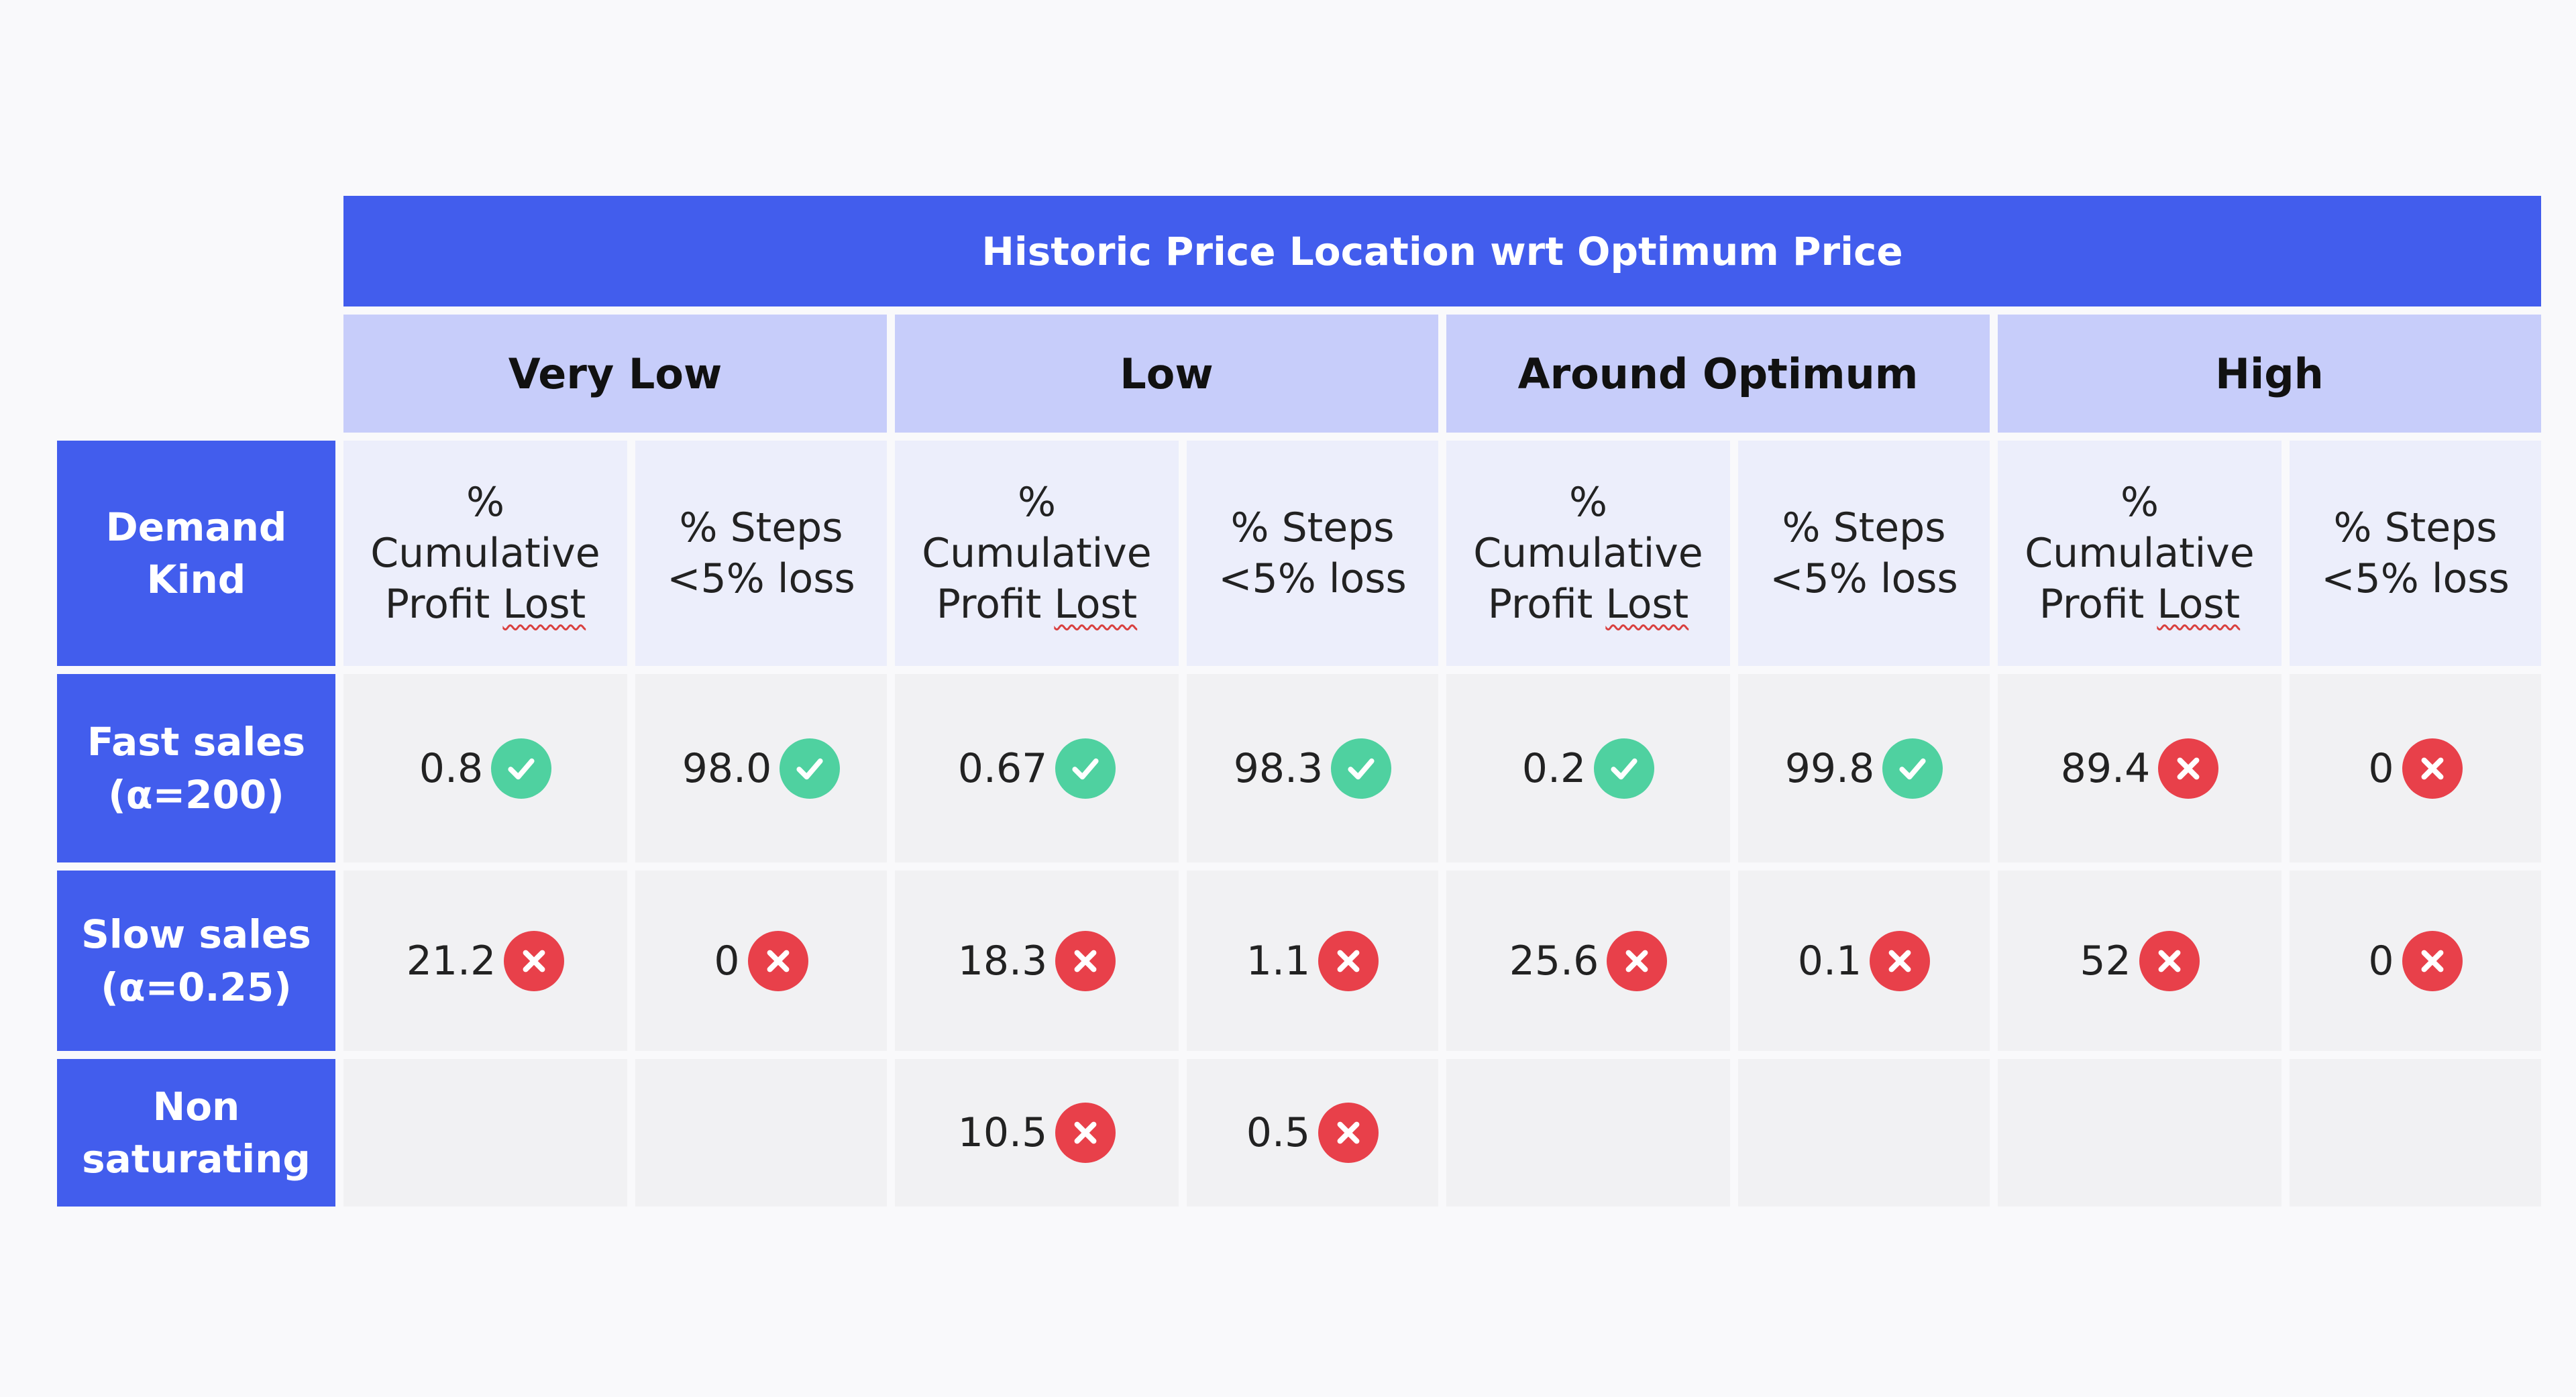 The height and width of the screenshot is (1397, 2576). I want to click on cell-value: 98.0, so click(727, 768).